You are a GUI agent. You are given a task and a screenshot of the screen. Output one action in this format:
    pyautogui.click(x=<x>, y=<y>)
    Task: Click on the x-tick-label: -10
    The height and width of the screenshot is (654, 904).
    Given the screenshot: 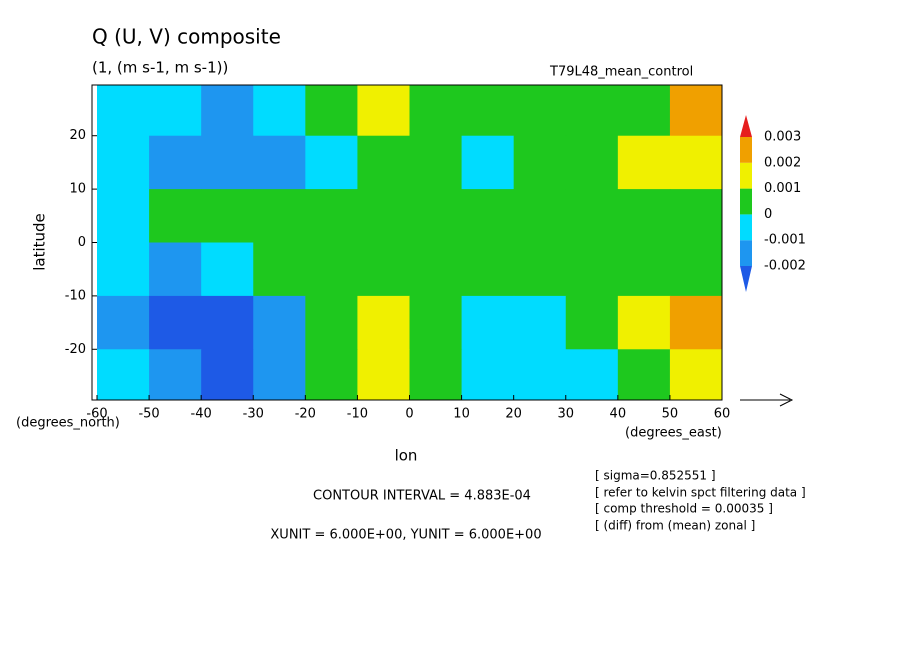 What is the action you would take?
    pyautogui.click(x=357, y=414)
    